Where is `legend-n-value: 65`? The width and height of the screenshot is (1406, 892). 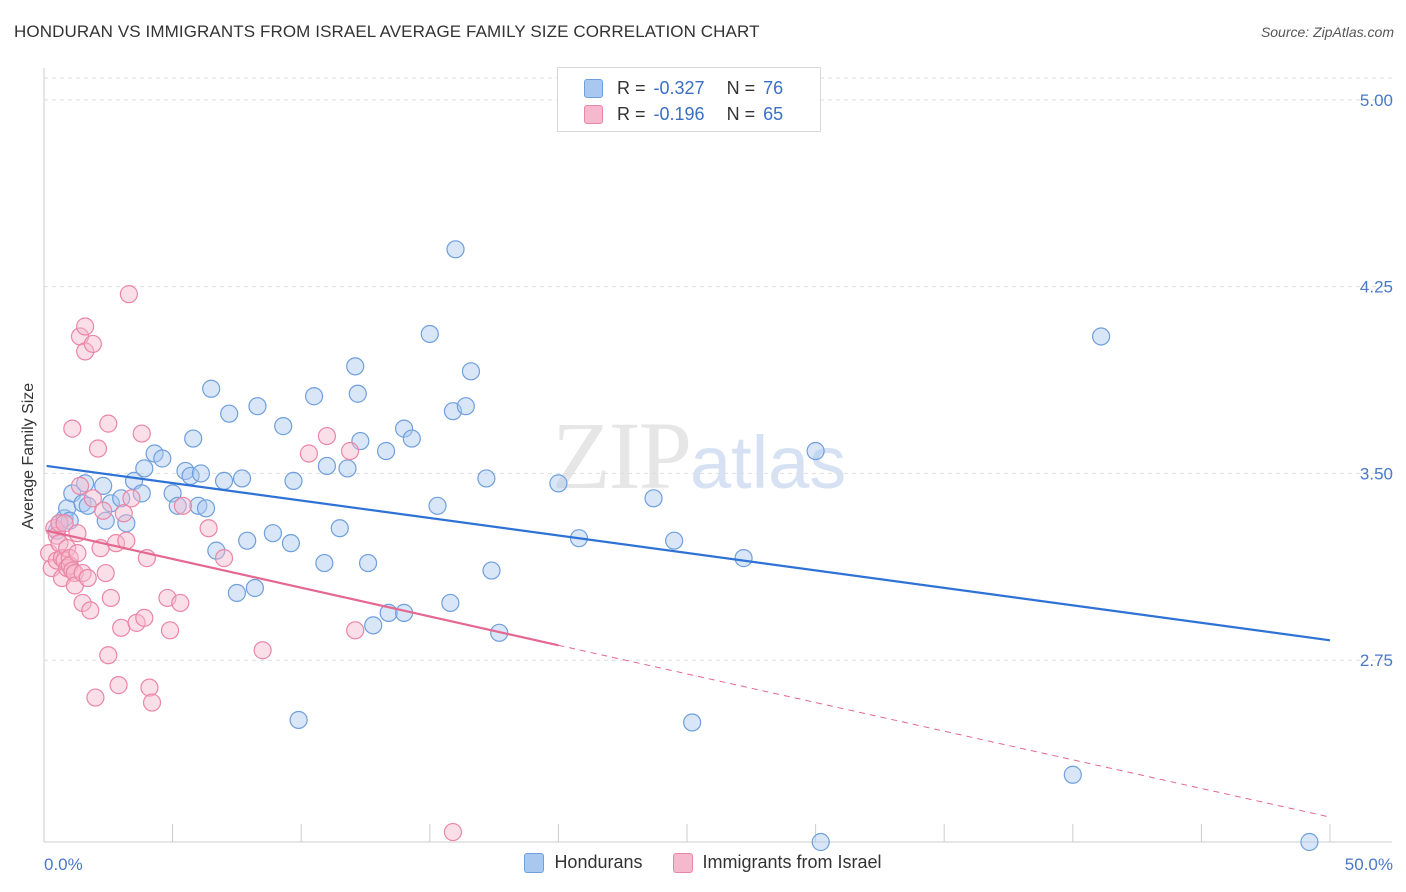
legend-n-value: 65 is located at coordinates (773, 113).